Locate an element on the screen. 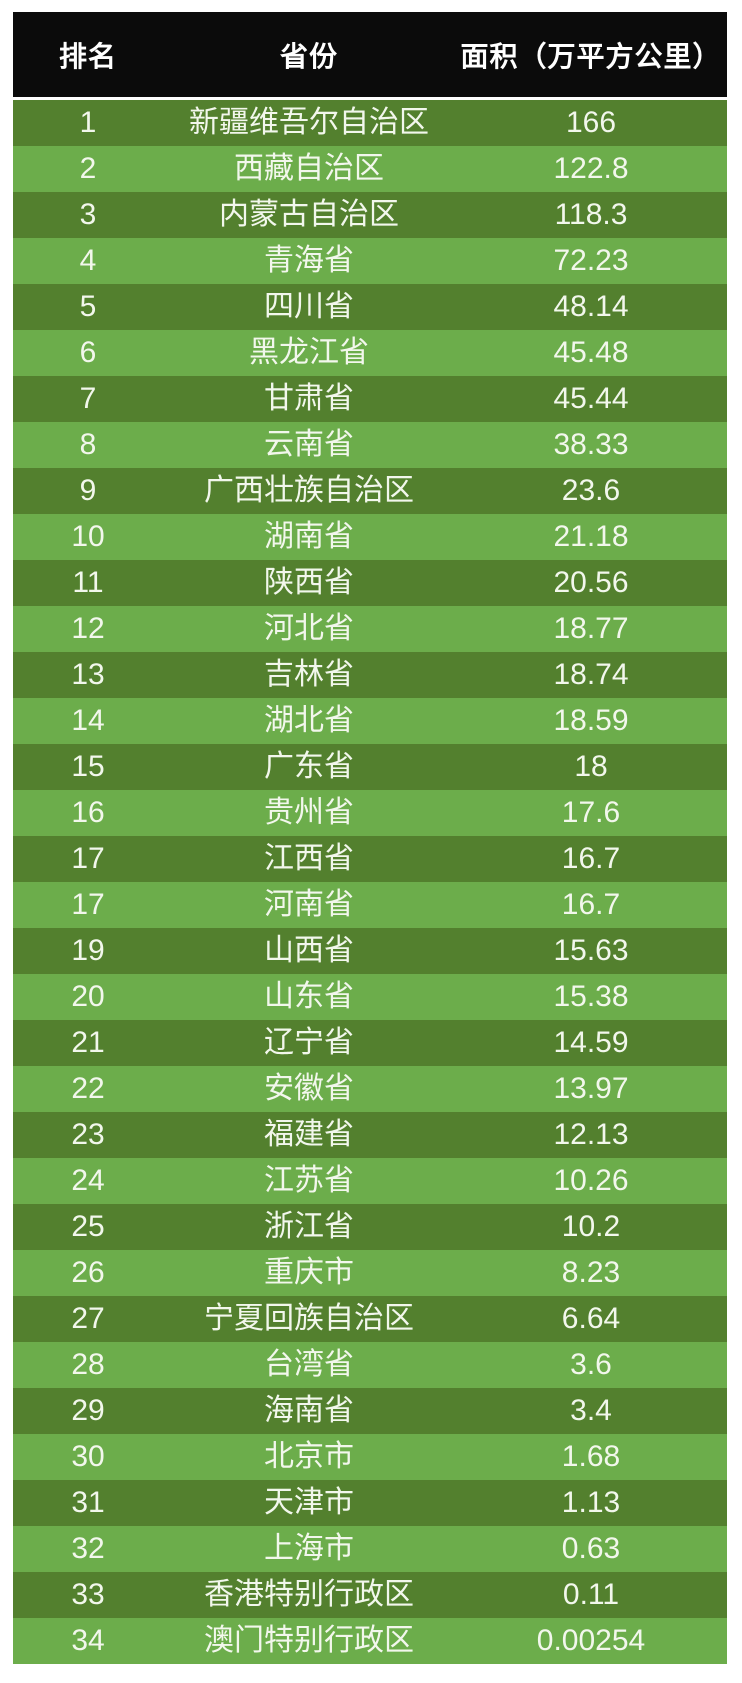 The height and width of the screenshot is (1683, 742). table-row: 4 青海省 72.23 is located at coordinates (370, 261).